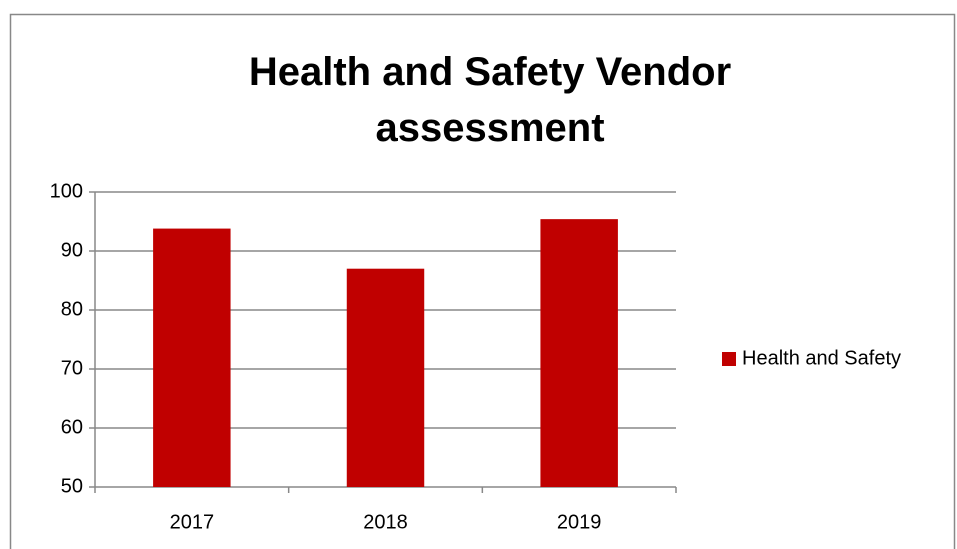 The height and width of the screenshot is (549, 957). Describe the element at coordinates (192, 522) in the screenshot. I see `x-tick-label: 2017` at that location.